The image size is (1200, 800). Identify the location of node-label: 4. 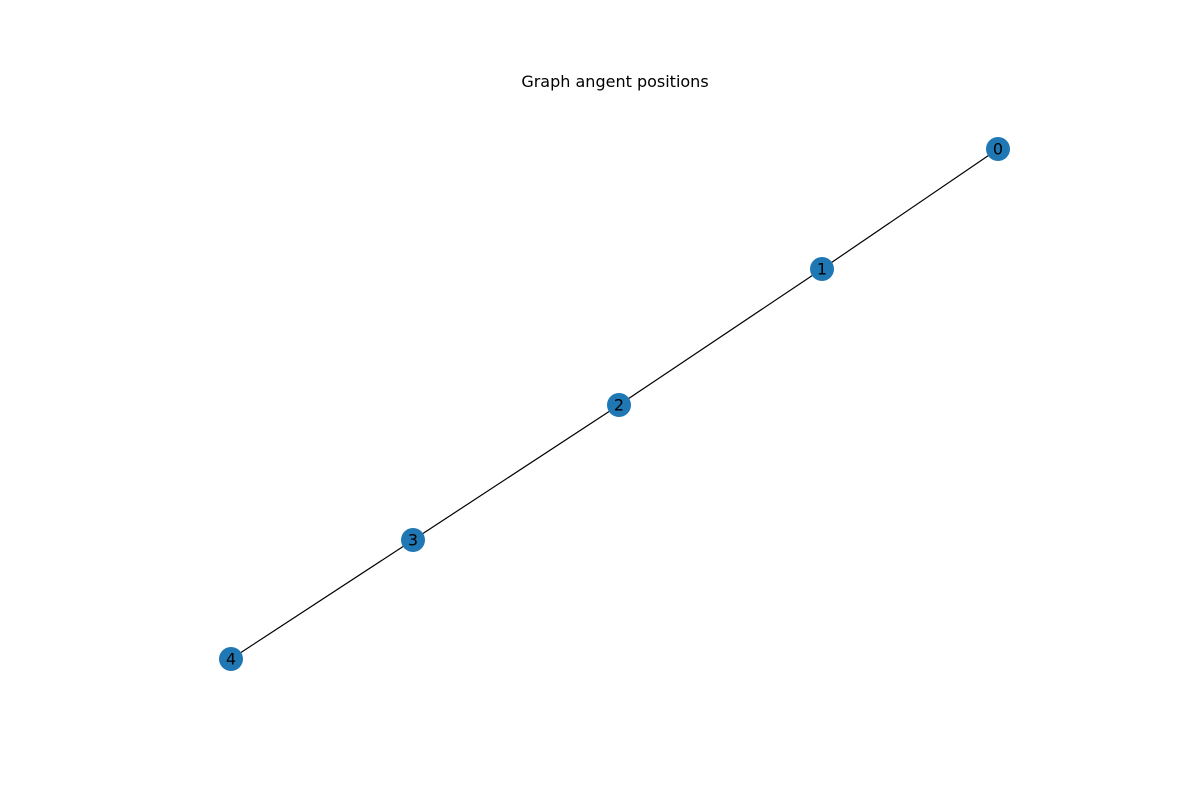
(231, 659).